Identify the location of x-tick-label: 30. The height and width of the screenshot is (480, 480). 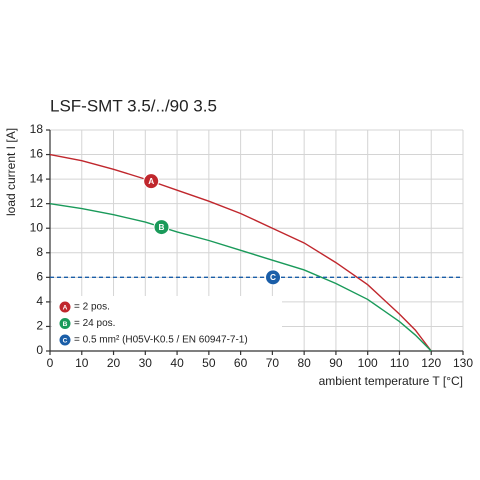
(146, 363).